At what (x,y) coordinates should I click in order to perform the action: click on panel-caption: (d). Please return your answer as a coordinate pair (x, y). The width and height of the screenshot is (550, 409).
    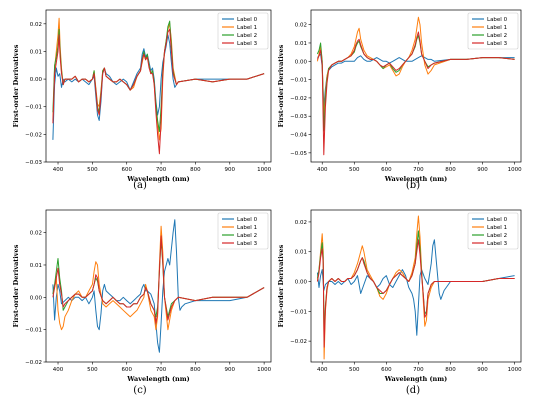
    Looking at the image, I should click on (413, 390).